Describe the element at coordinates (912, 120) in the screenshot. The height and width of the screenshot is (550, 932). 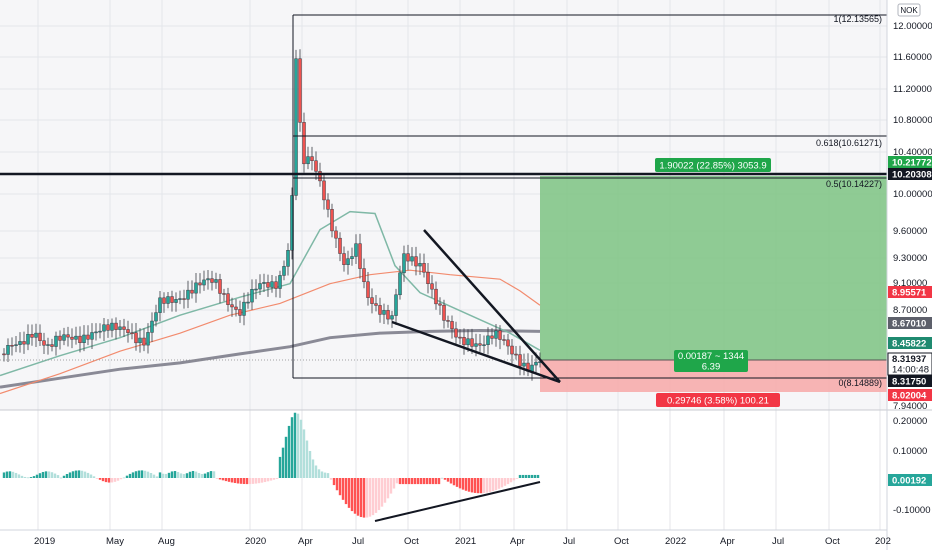
I see `price-tick: 10.80000` at that location.